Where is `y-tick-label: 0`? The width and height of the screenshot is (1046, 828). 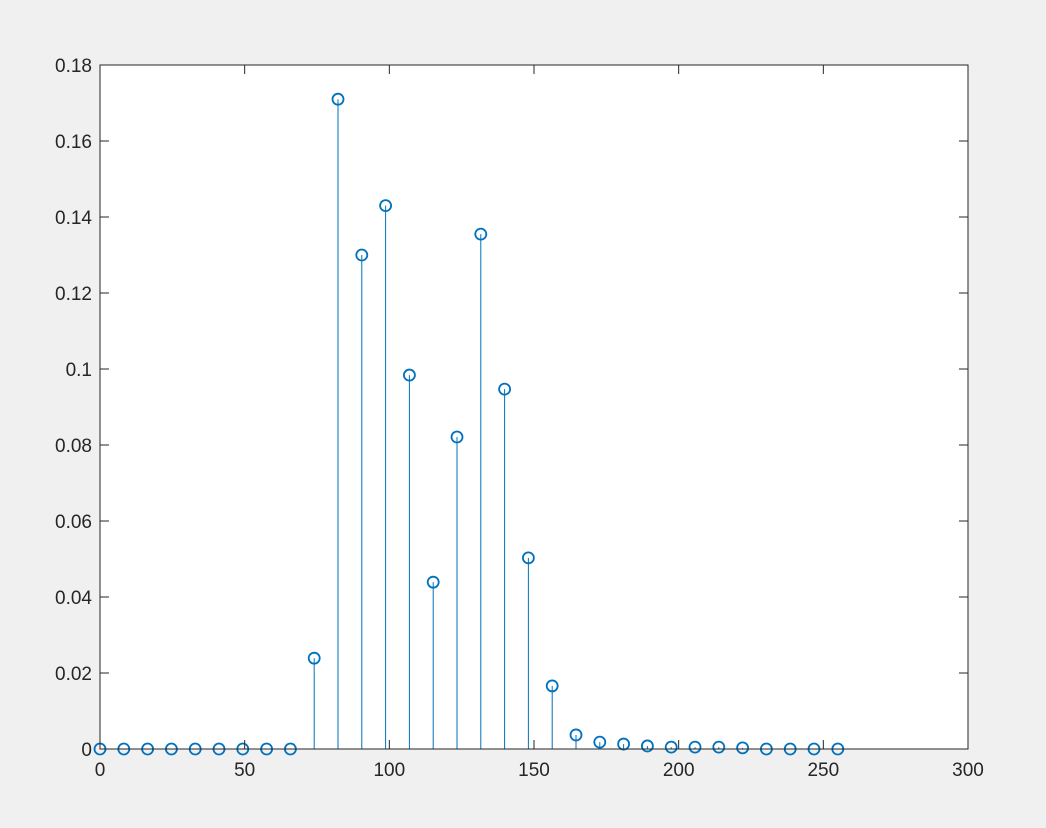
y-tick-label: 0 is located at coordinates (86, 750).